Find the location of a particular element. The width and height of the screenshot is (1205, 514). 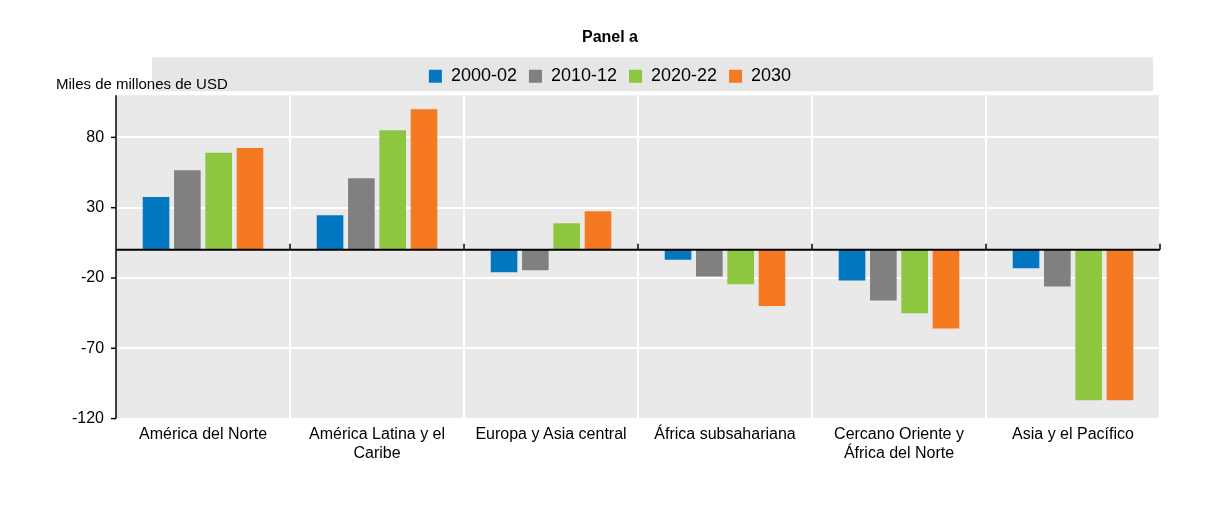

y-tick-label: -70 is located at coordinates (92, 347).